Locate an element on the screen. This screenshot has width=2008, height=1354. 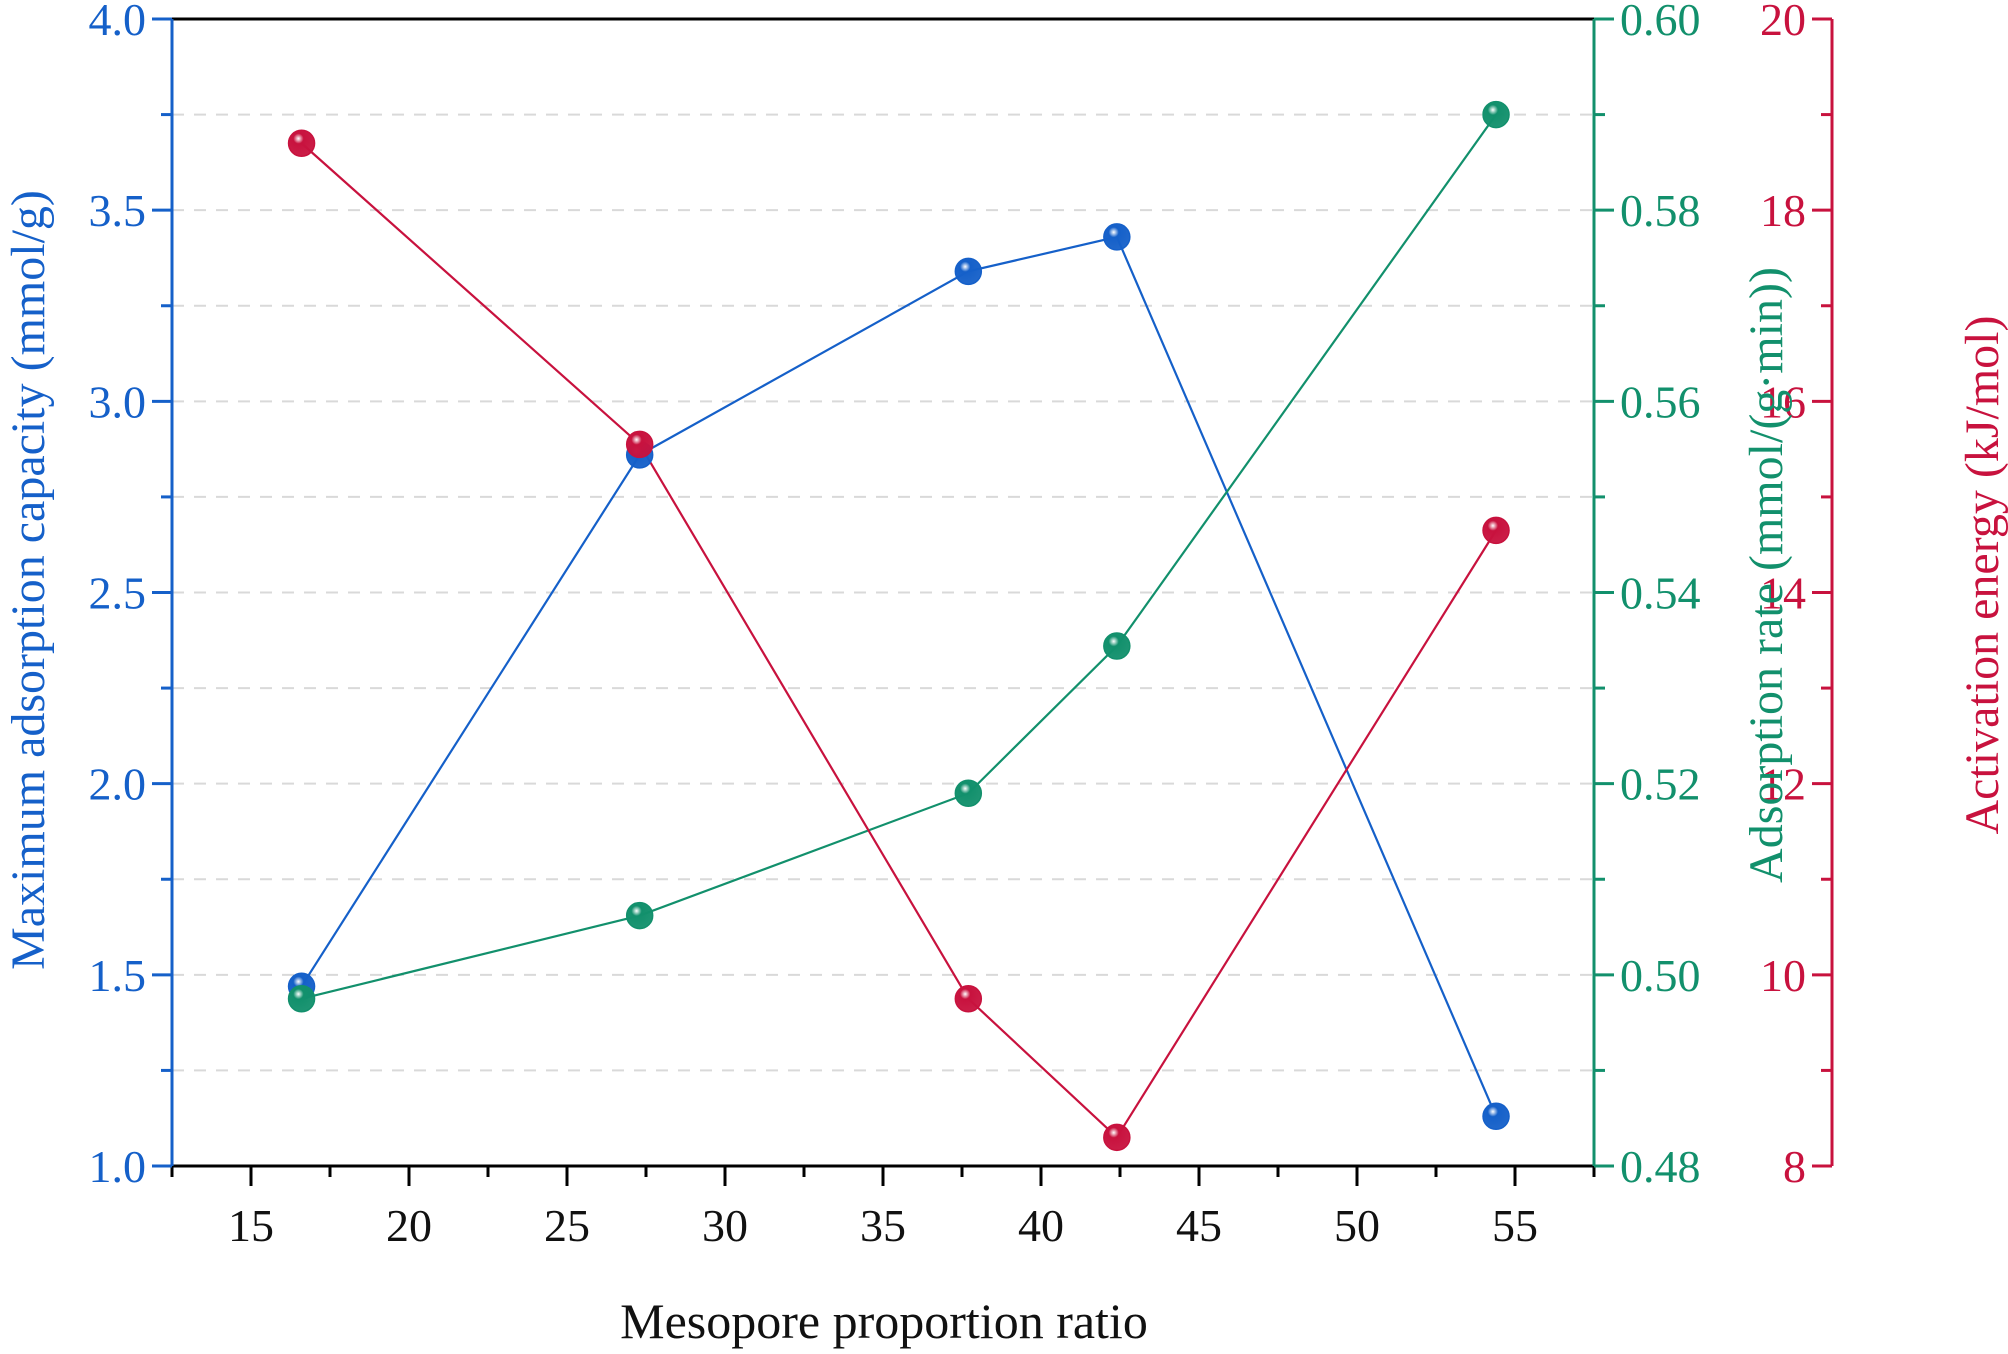
y-tick-label: 0.54 is located at coordinates (1660, 593).